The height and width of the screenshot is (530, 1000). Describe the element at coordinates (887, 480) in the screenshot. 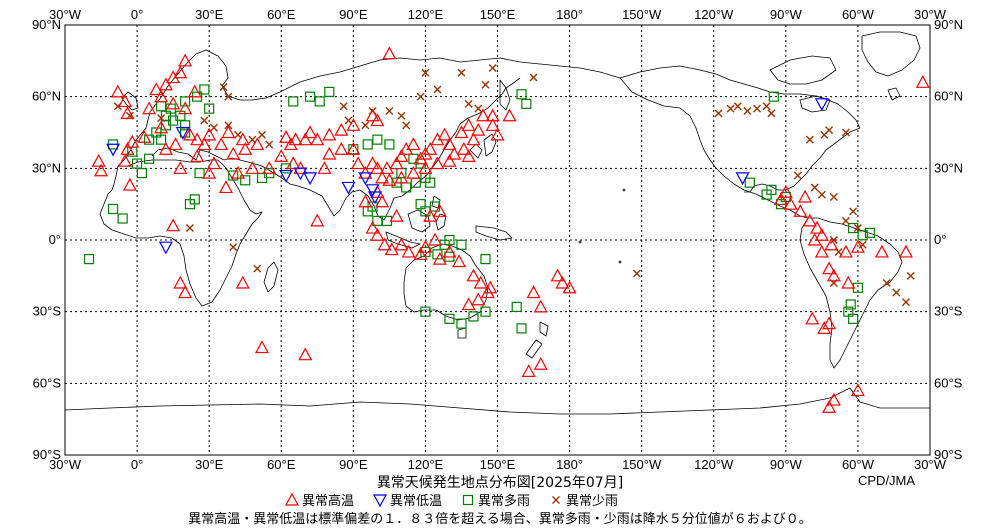

I see `credit-label: CPD/JMA` at that location.